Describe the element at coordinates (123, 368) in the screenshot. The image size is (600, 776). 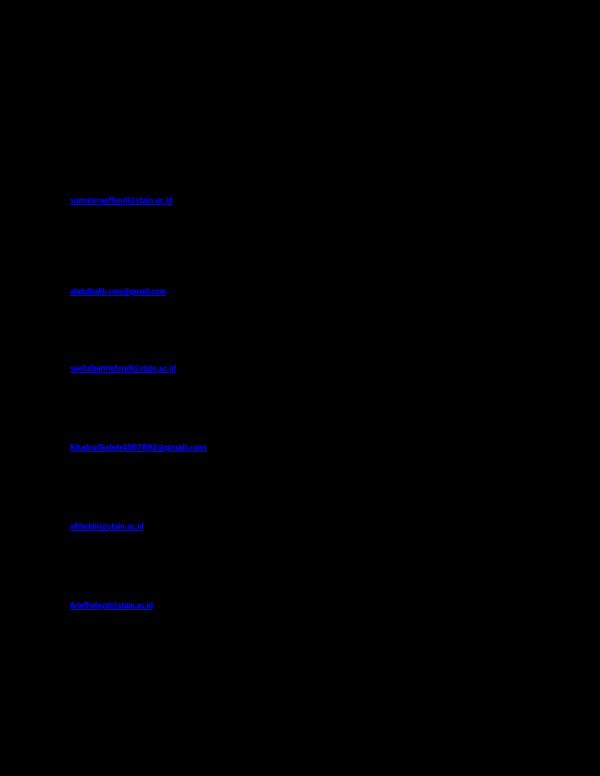
I see `email-link-3: saefulbahriefendi@stain.ac.id` at that location.